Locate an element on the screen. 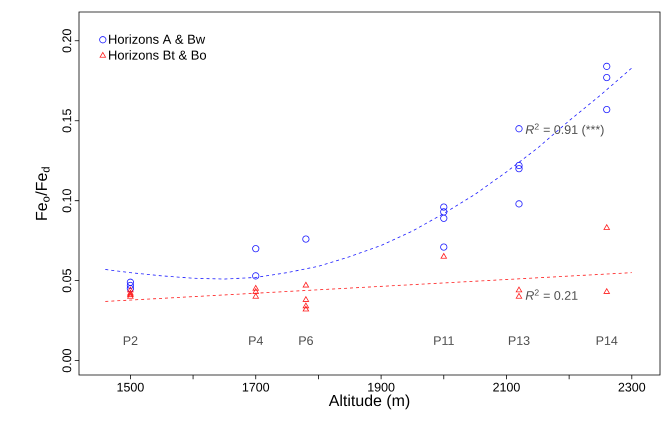 This screenshot has height=436, width=661. annotation: R$^{2}$ = 0.91 (***) is located at coordinates (565, 129).